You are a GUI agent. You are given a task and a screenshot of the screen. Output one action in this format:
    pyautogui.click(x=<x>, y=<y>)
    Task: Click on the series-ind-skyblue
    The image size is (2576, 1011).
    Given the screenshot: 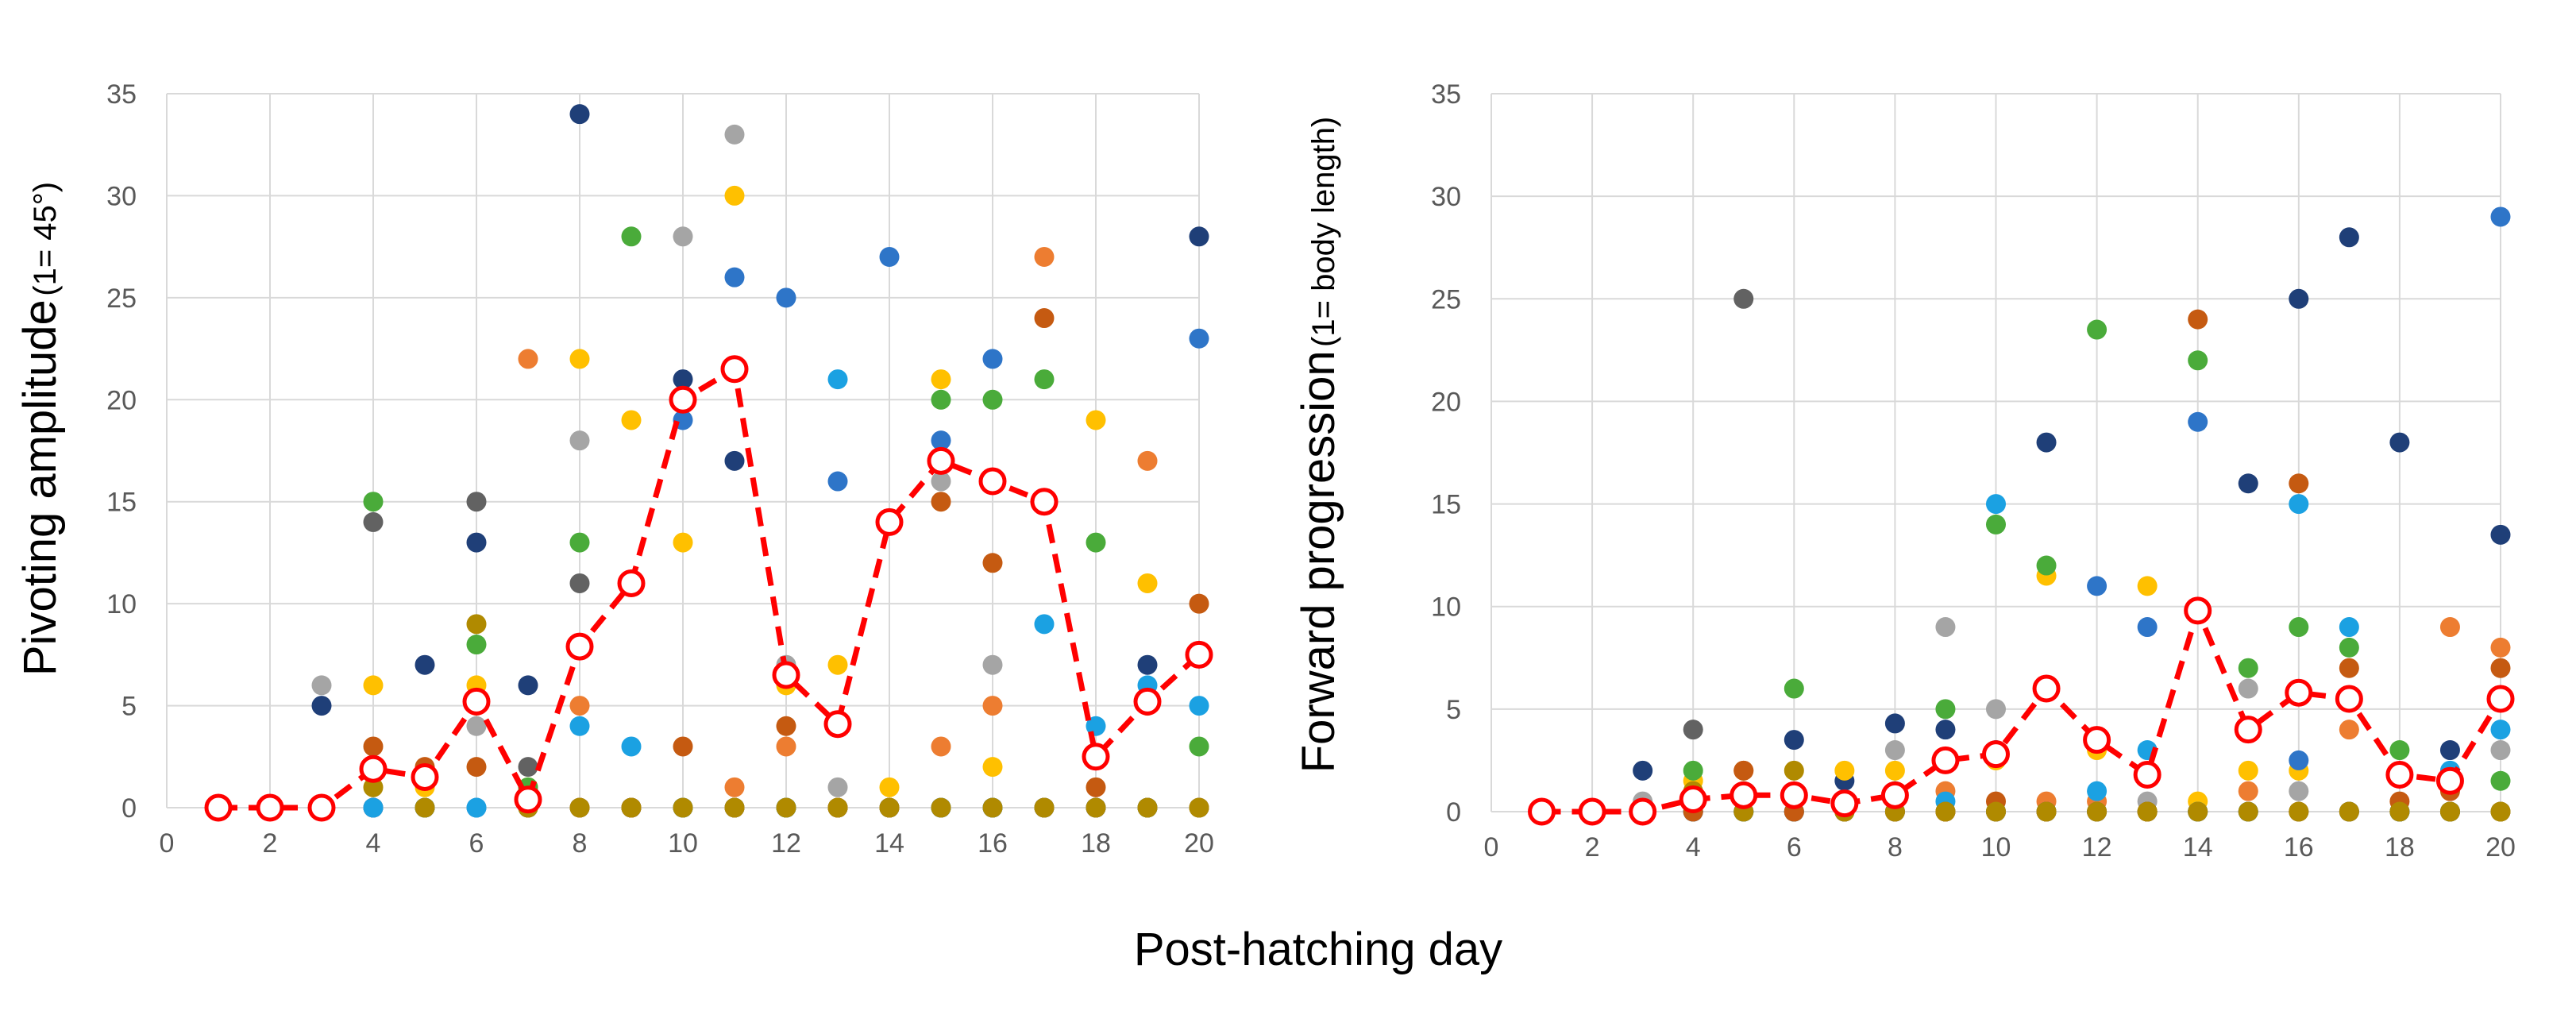 What is the action you would take?
    pyautogui.click(x=2021, y=658)
    